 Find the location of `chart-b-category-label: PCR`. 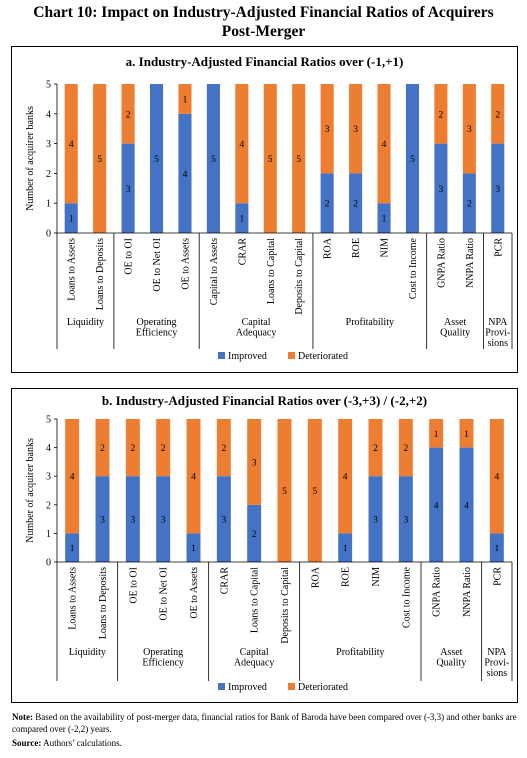

chart-b-category-label: PCR is located at coordinates (497, 576).